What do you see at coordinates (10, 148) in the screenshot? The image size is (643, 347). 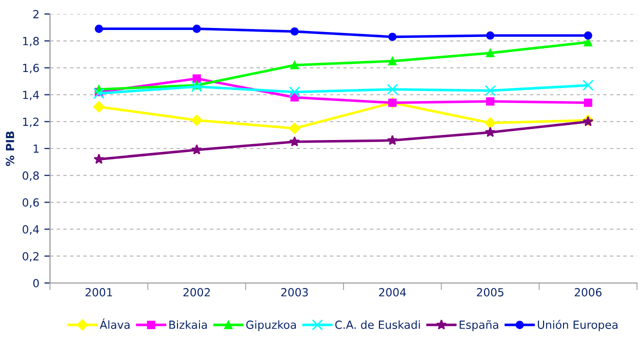 I see `y-axis-title: % PIB` at bounding box center [10, 148].